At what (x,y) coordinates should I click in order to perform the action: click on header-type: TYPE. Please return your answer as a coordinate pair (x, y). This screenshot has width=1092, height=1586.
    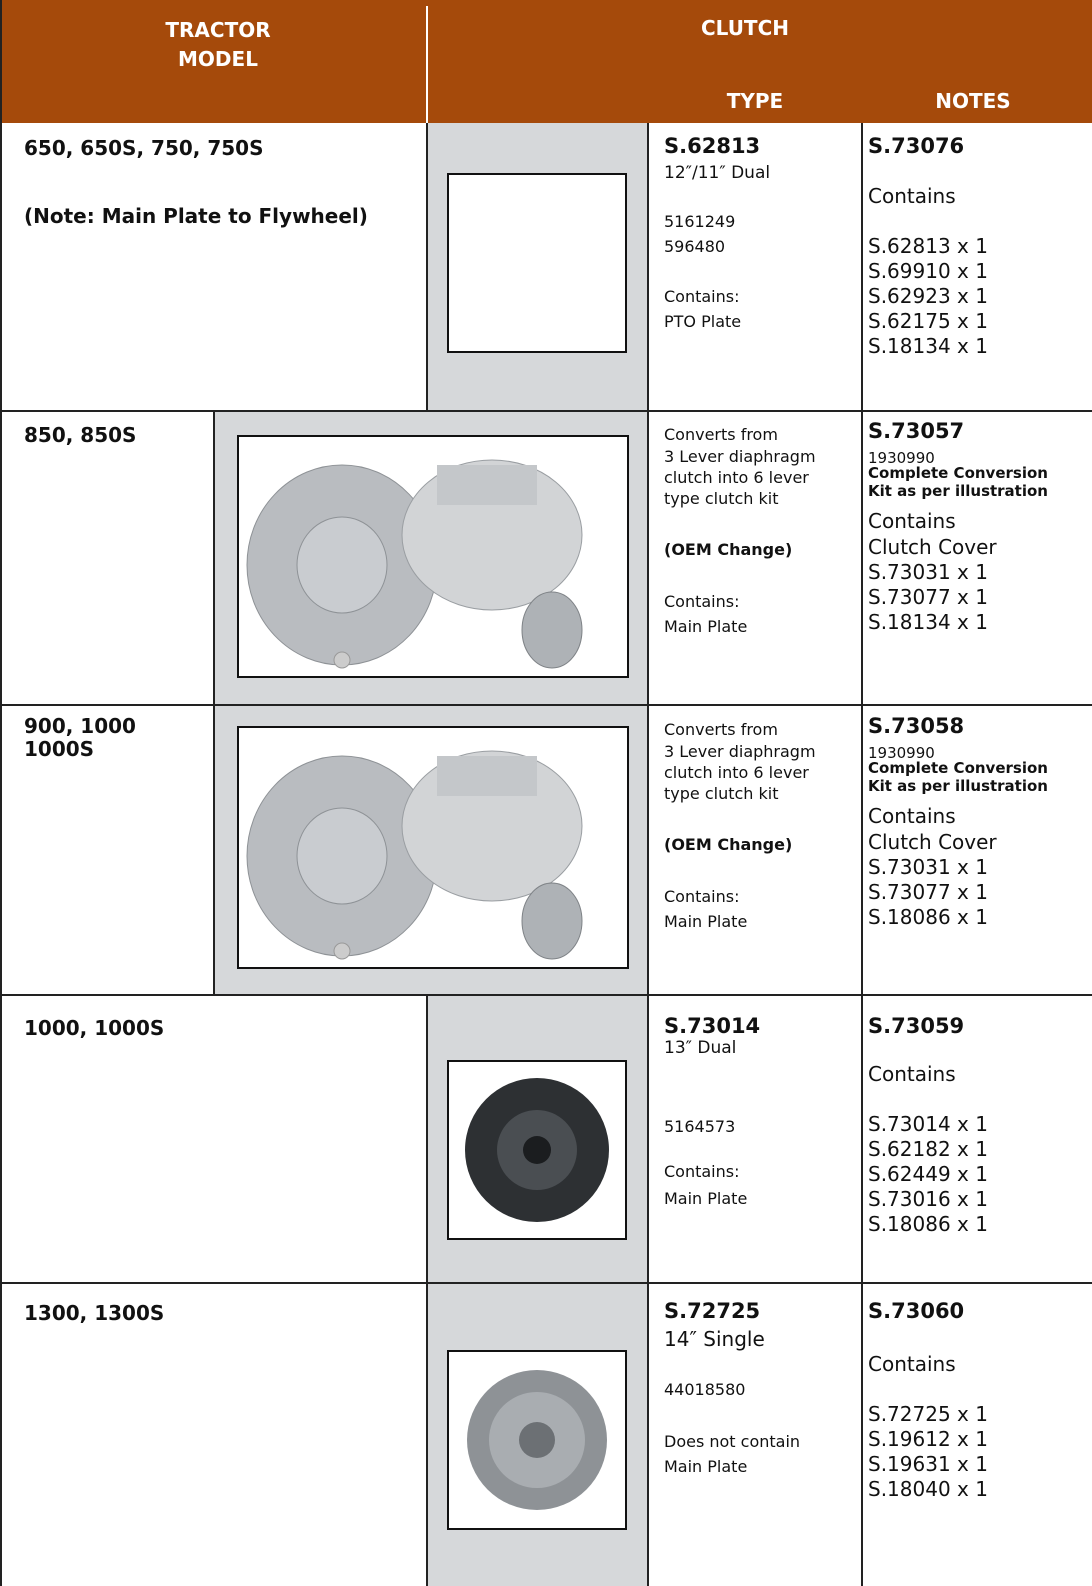
    Looking at the image, I should click on (755, 101).